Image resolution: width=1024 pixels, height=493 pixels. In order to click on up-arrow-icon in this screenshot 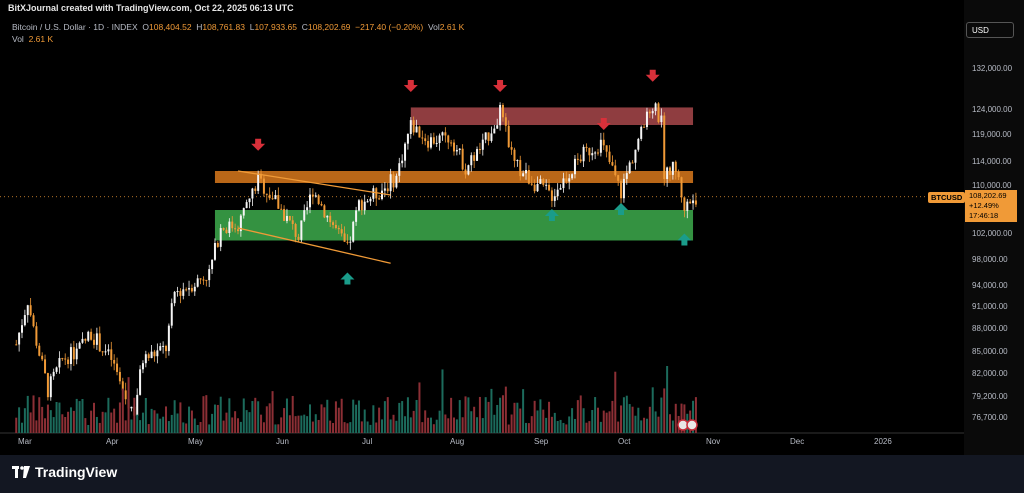, I will do `click(621, 209)`.